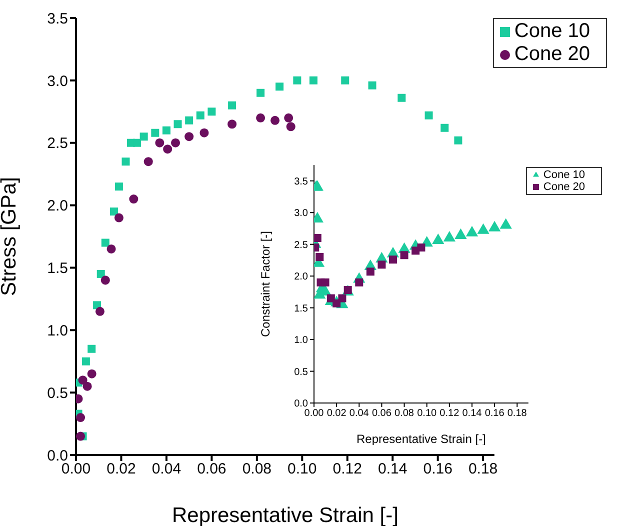  I want to click on y-axis-title: Constraint Factor [-], so click(265, 284).